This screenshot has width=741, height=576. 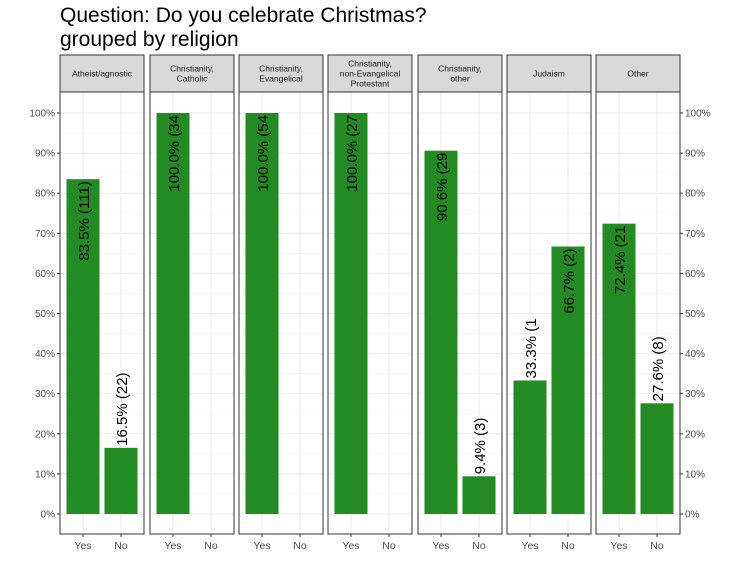 What do you see at coordinates (531, 348) in the screenshot?
I see `data-label: 33.3% (1` at bounding box center [531, 348].